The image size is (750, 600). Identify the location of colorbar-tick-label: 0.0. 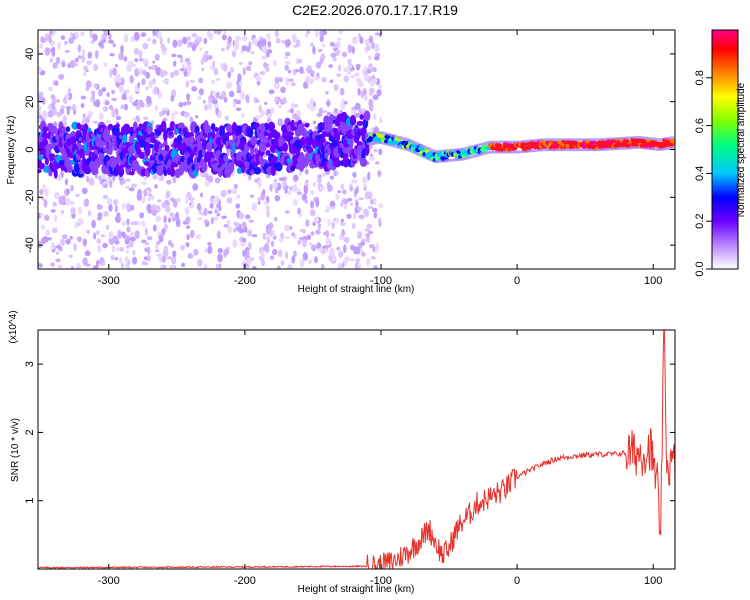
(700, 268).